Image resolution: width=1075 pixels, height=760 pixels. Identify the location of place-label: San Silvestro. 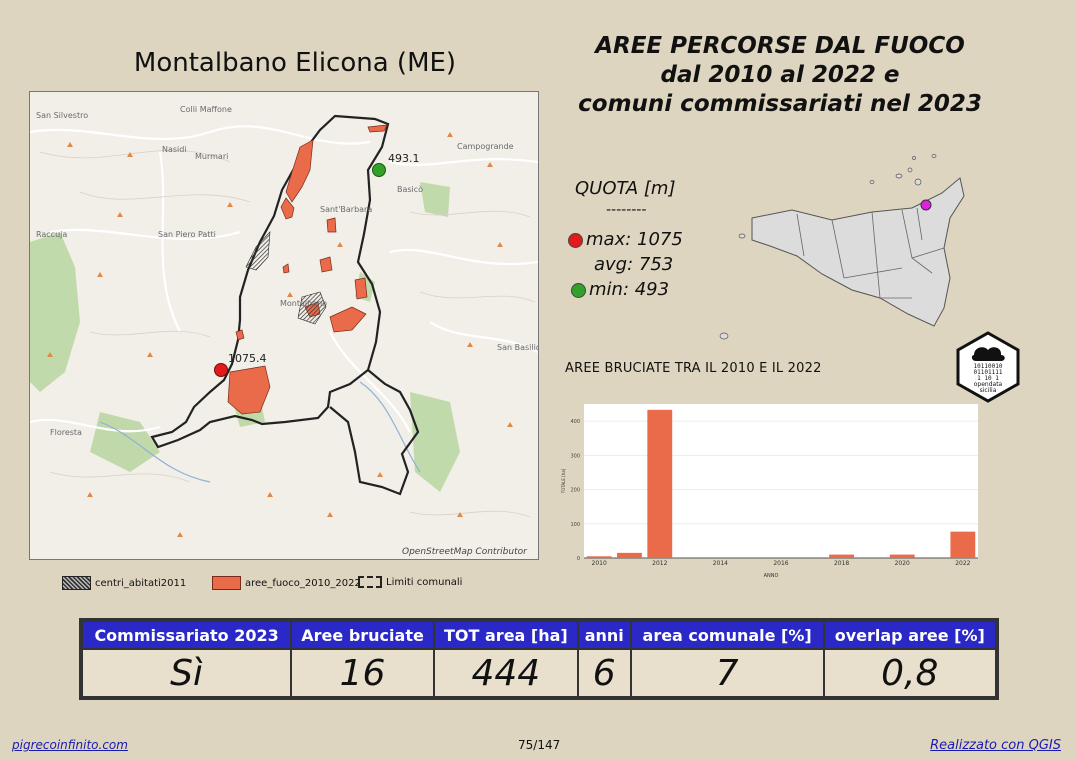
(62, 115).